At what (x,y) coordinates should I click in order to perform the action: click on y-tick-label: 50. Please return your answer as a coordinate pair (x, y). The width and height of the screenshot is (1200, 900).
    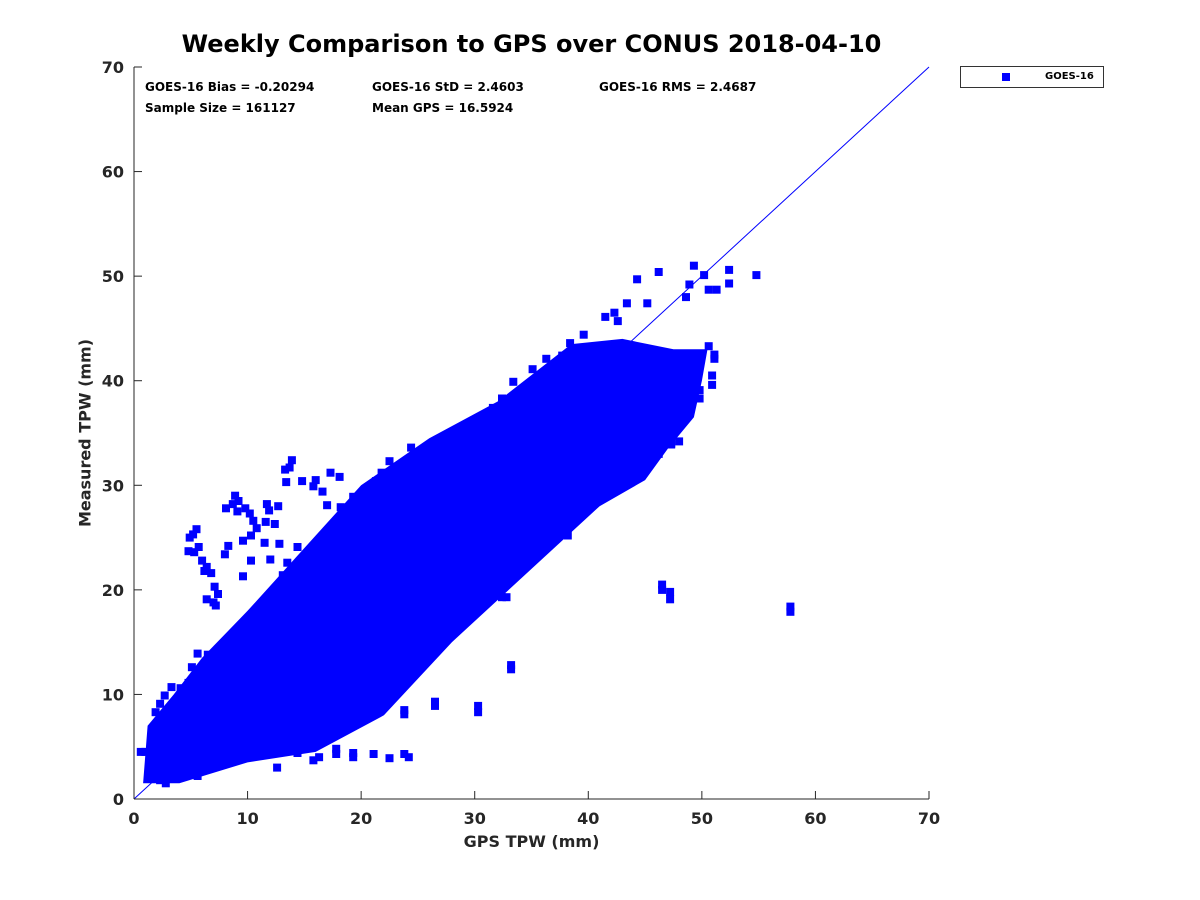
    Looking at the image, I should click on (113, 276).